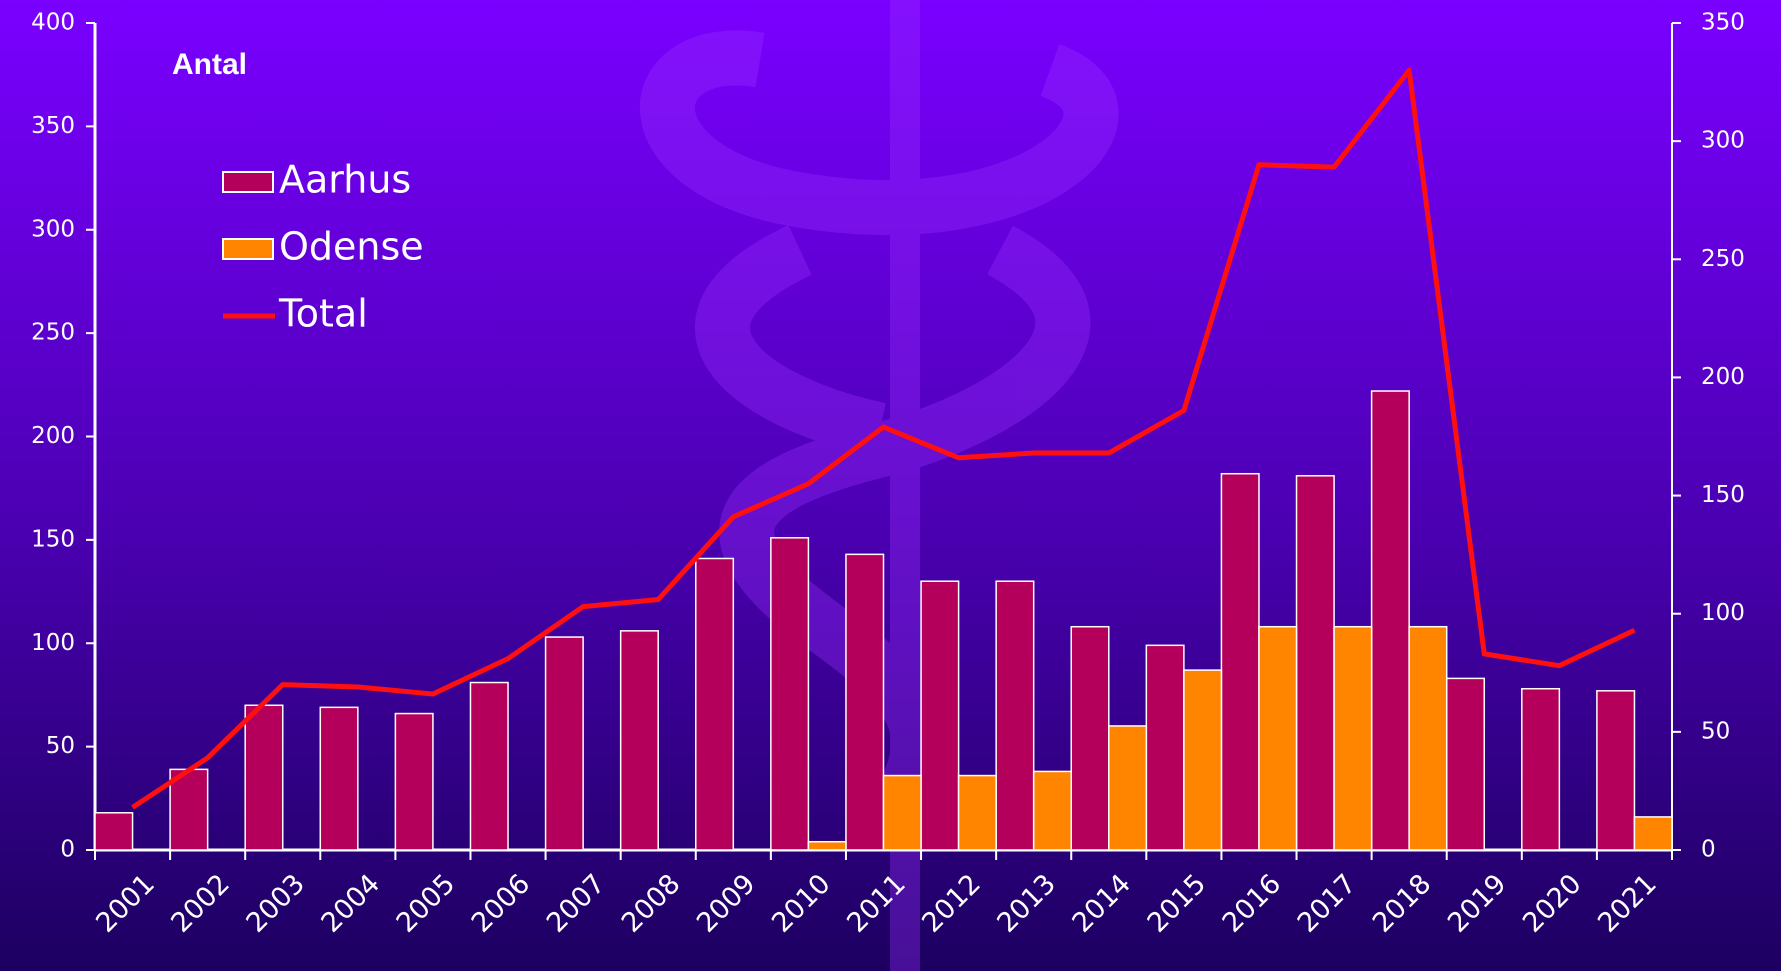 The width and height of the screenshot is (1781, 971). I want to click on y2-tick-label: 150, so click(1723, 495).